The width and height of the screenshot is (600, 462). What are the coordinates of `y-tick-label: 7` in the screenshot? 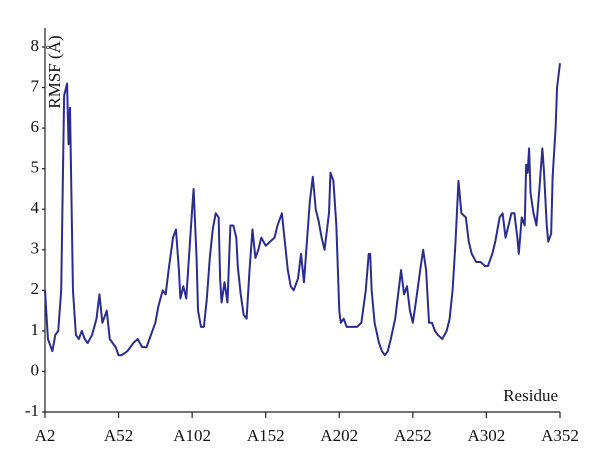 It's located at (35, 85).